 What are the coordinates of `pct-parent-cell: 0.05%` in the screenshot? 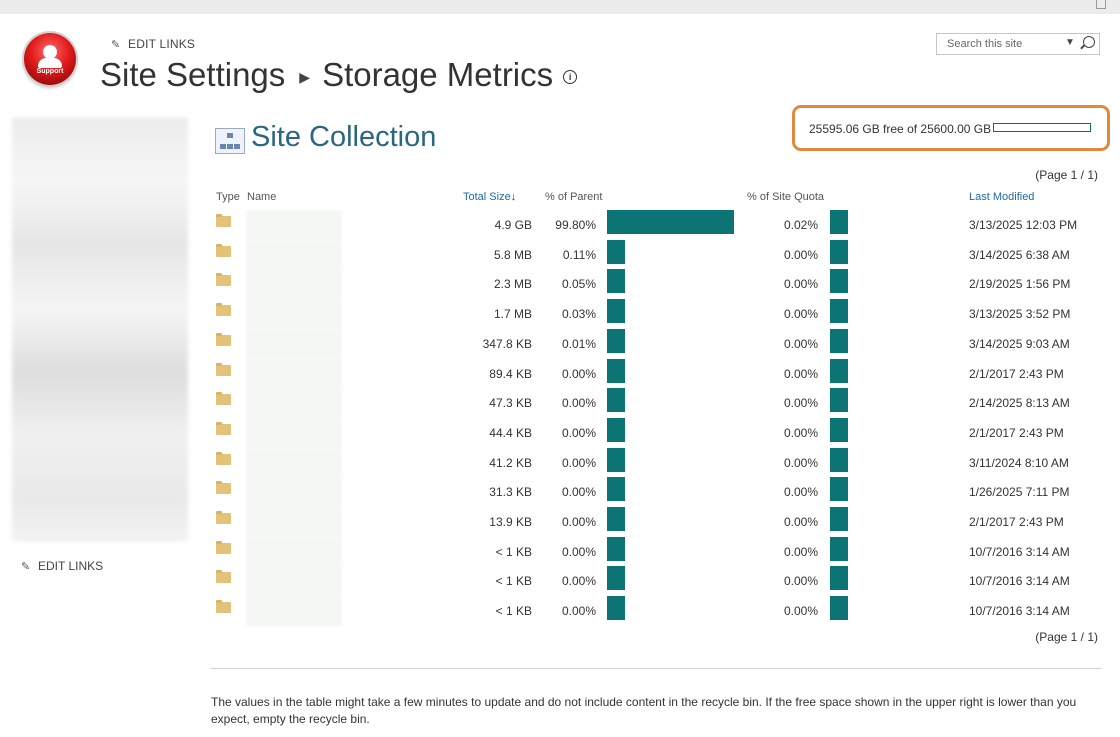 It's located at (578, 284).